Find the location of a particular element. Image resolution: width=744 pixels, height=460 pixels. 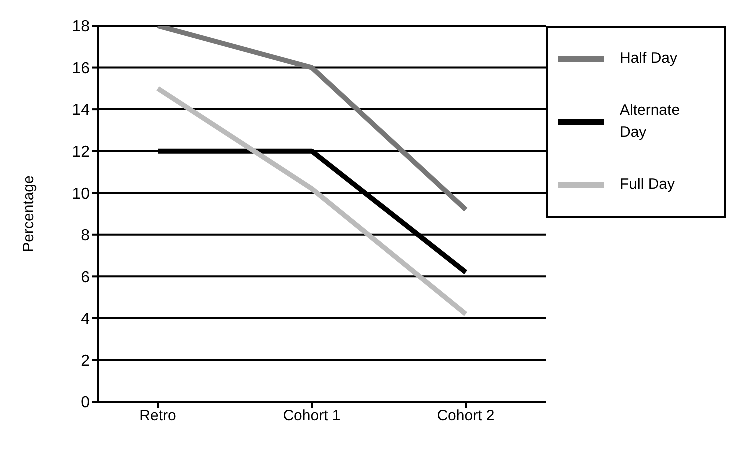

y-tick-label: 8 is located at coordinates (85, 236).